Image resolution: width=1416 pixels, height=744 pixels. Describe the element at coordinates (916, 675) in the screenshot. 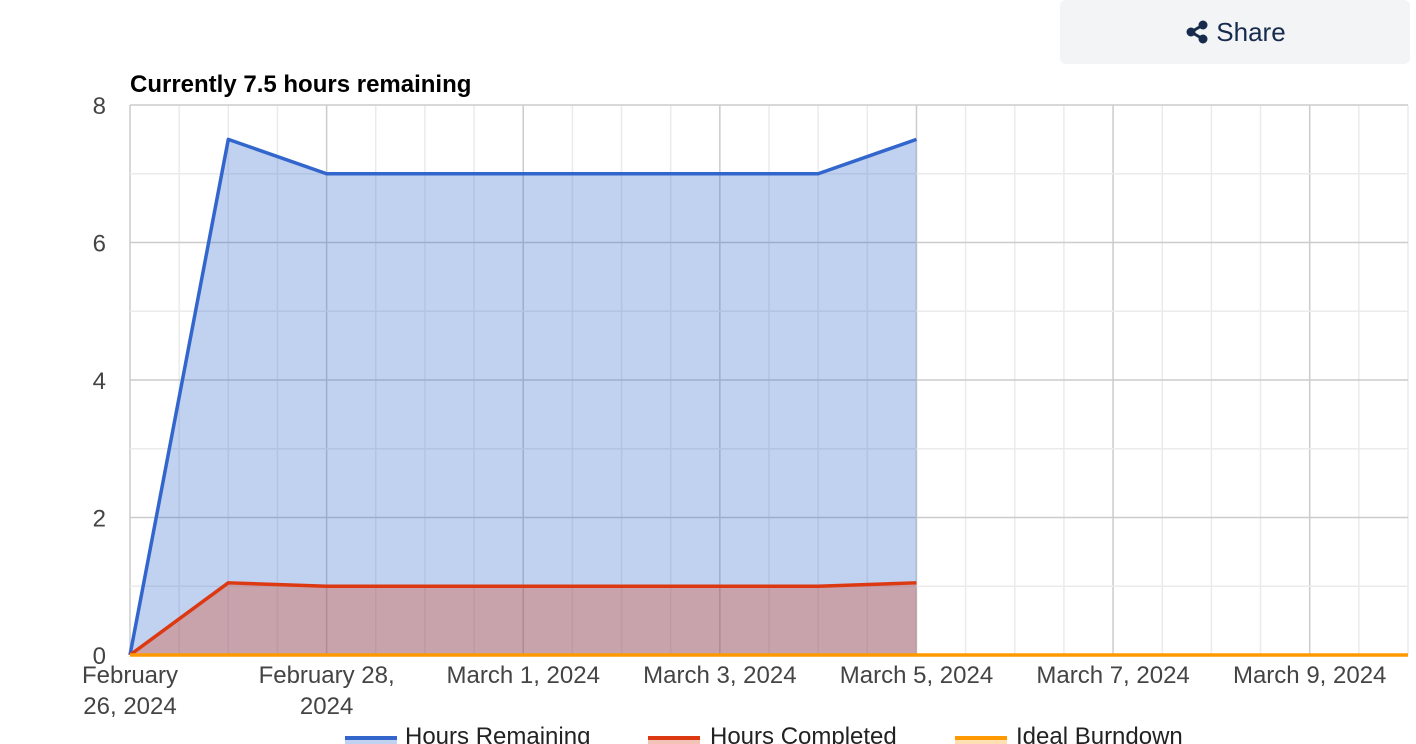

I see `x-tick-label: March 5, 2024` at that location.